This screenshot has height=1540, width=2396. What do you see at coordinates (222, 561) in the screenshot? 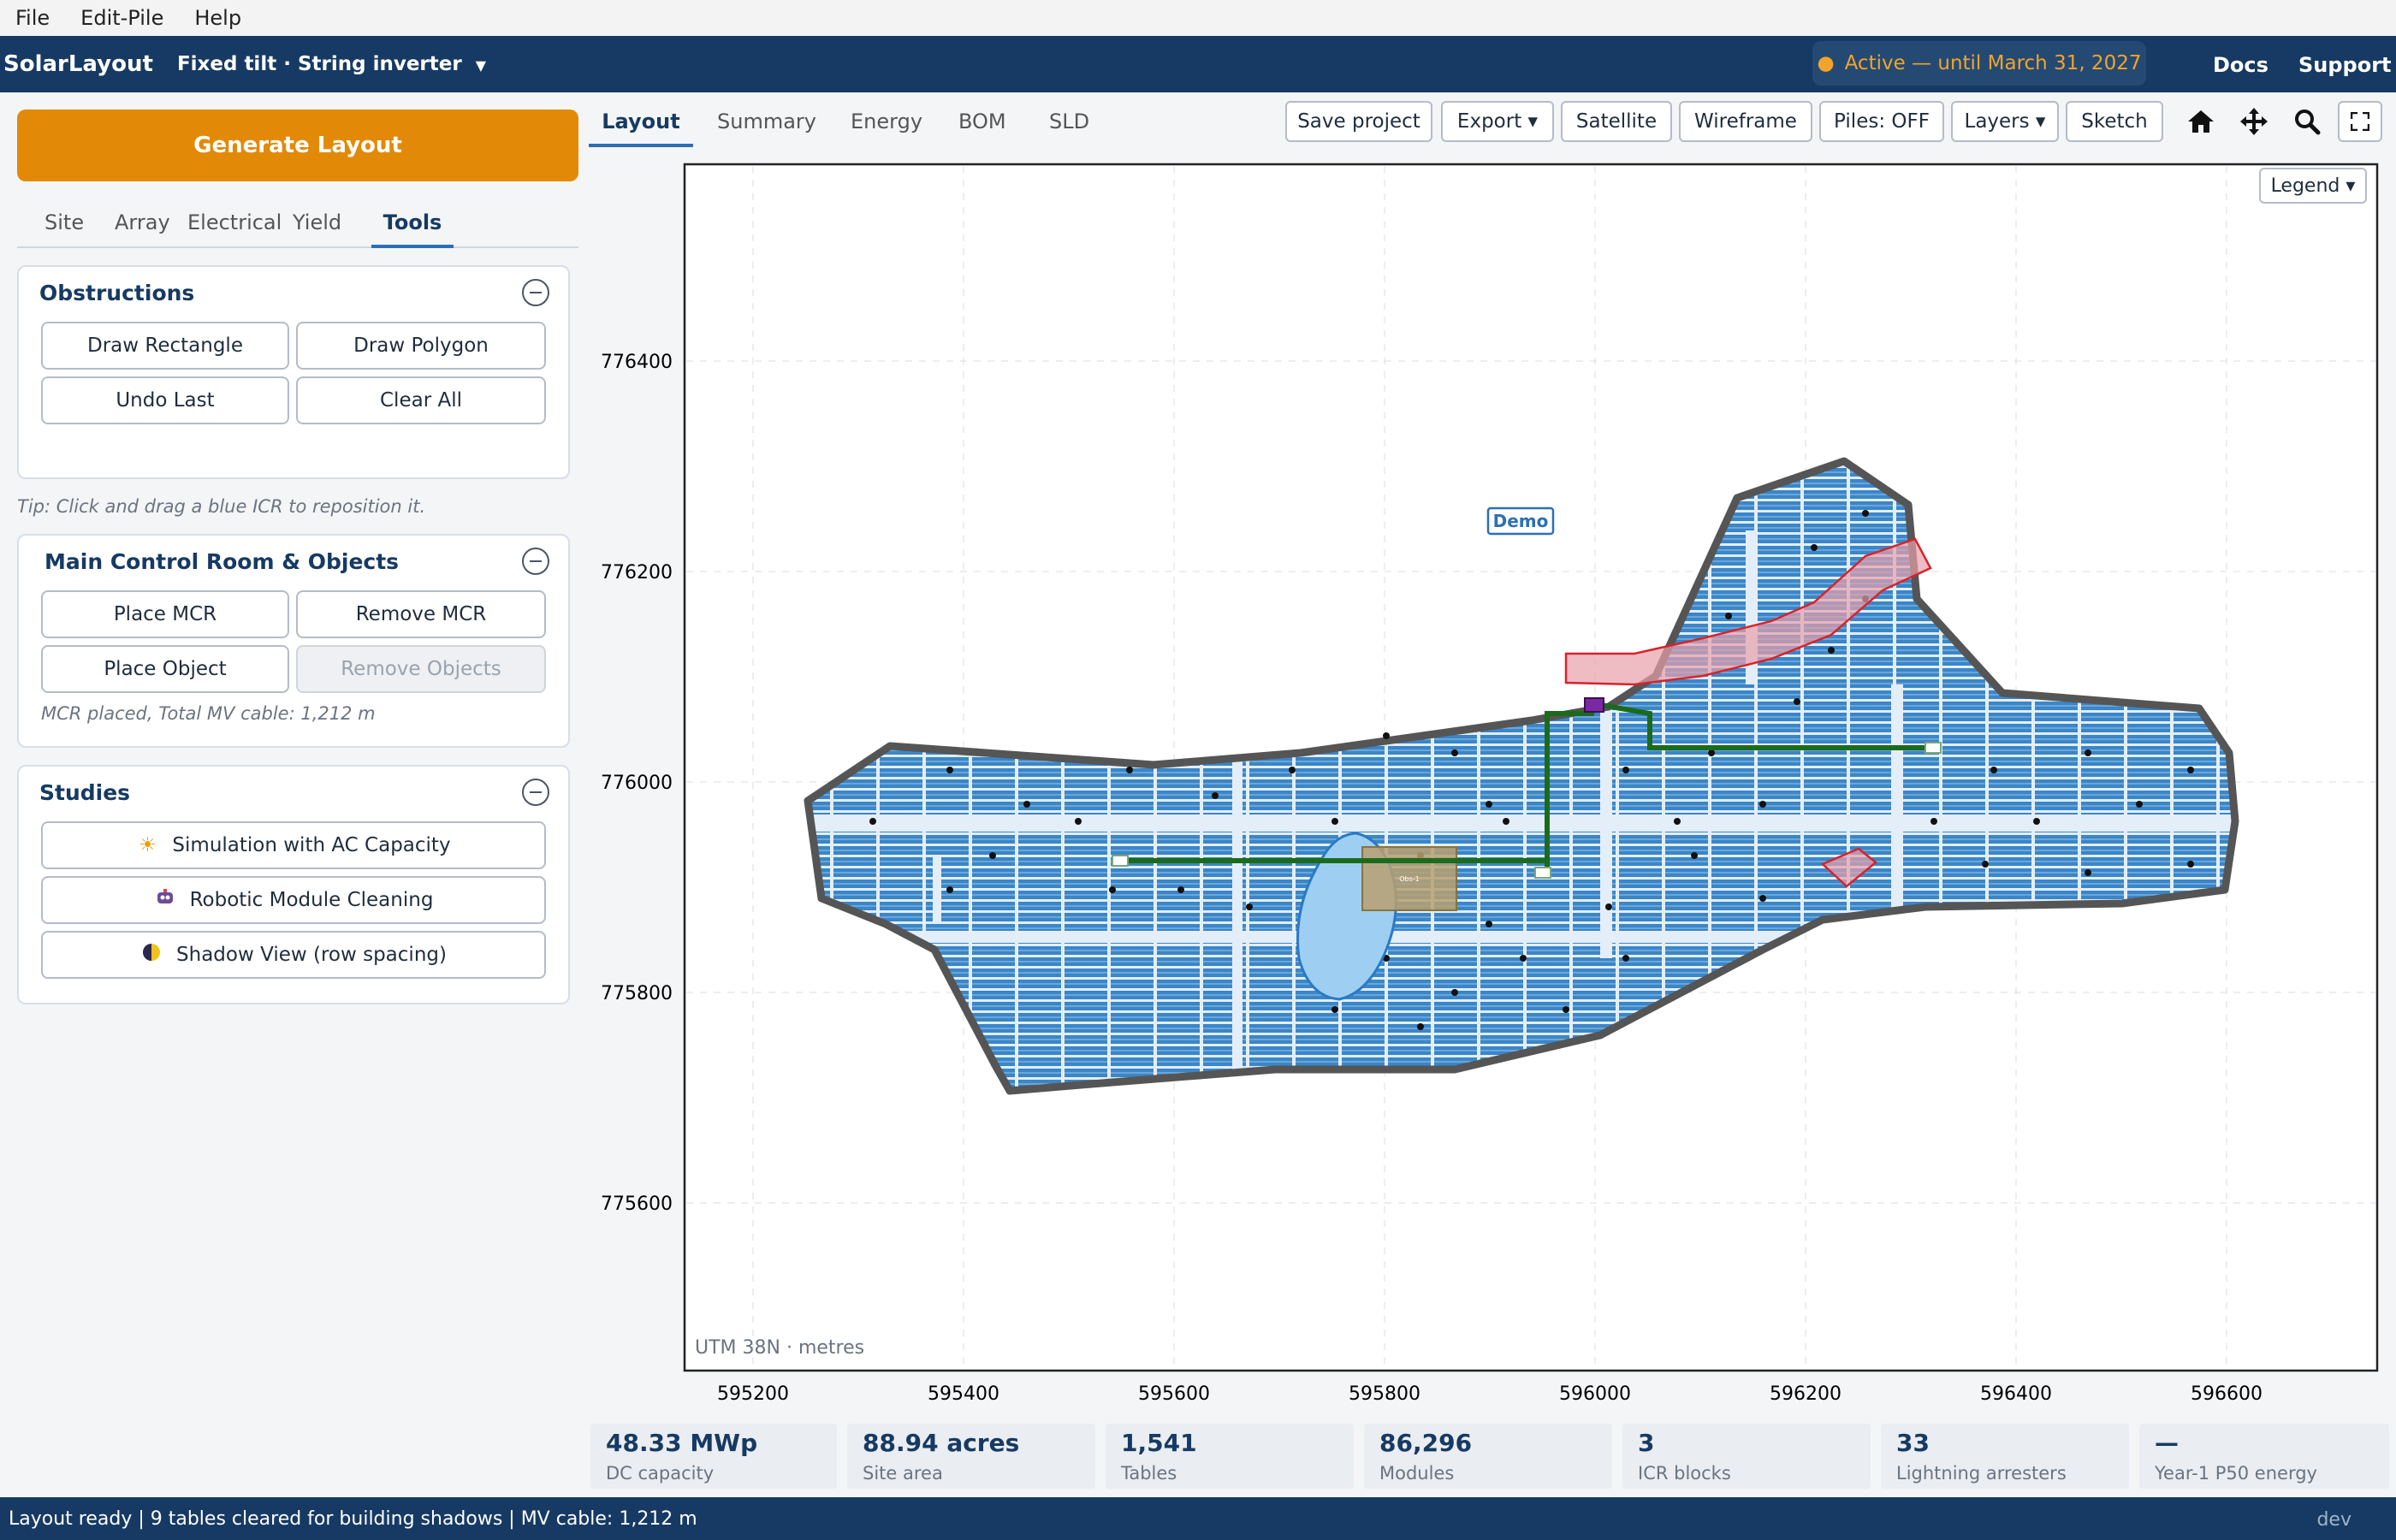
I see `mcr-title: Main Control Room & Objects` at bounding box center [222, 561].